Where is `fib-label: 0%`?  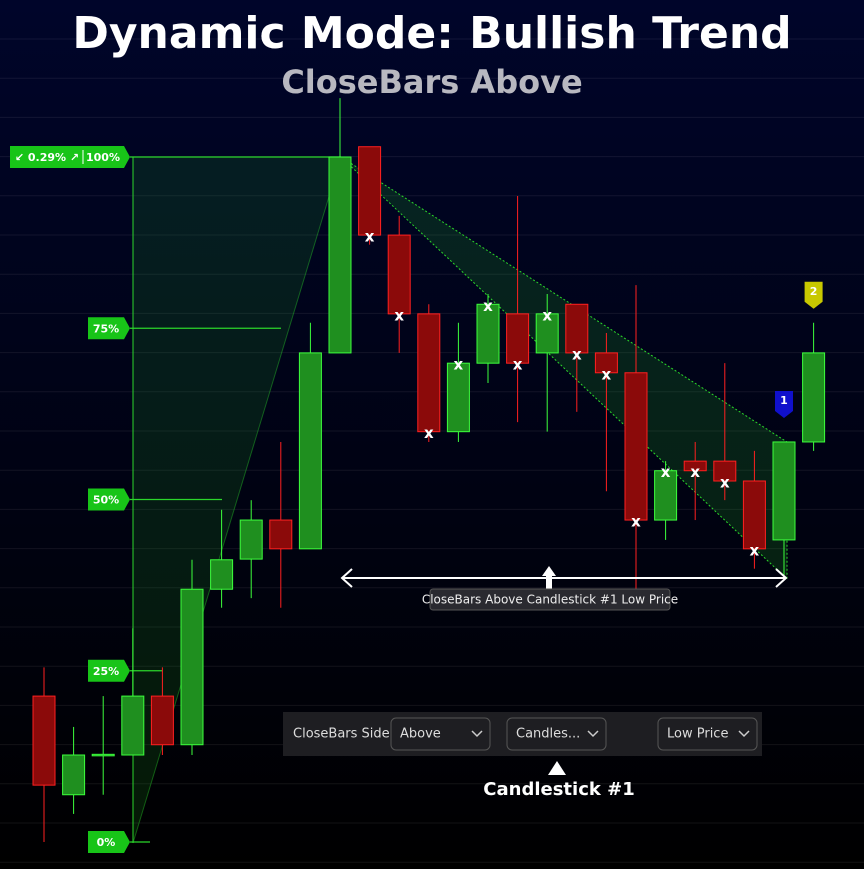
fib-label: 0% is located at coordinates (106, 842).